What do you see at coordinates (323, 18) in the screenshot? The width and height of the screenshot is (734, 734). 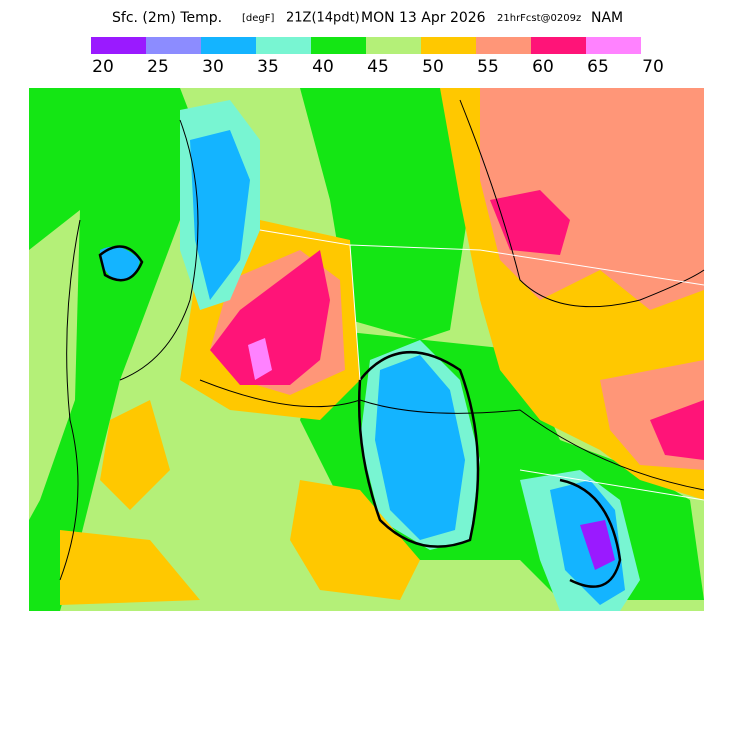 I see `title-time: 21Z(14pdt)` at bounding box center [323, 18].